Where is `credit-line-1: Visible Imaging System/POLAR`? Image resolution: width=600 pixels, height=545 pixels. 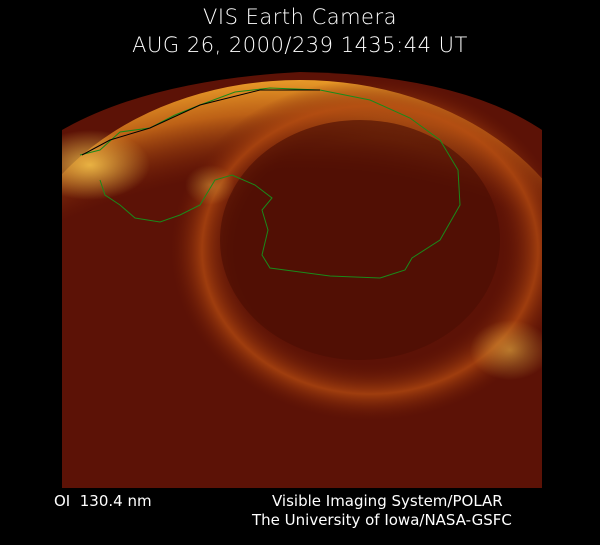 credit-line-1: Visible Imaging System/POLAR is located at coordinates (387, 501).